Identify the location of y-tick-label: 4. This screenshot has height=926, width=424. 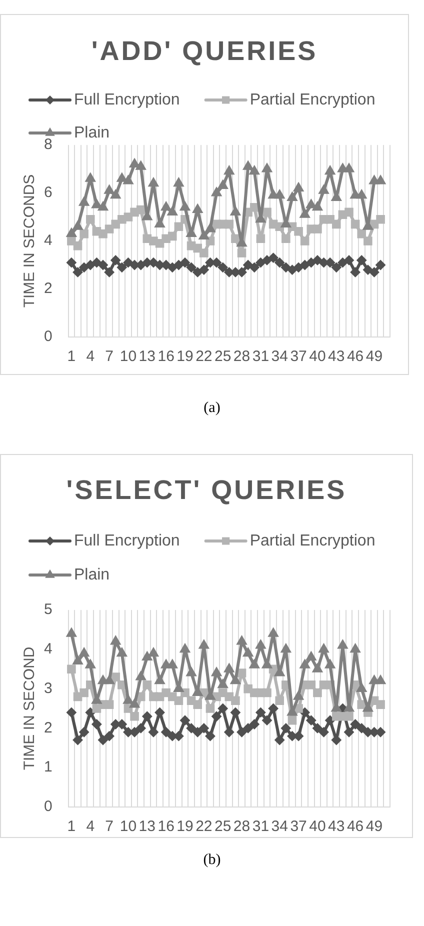
(48, 241).